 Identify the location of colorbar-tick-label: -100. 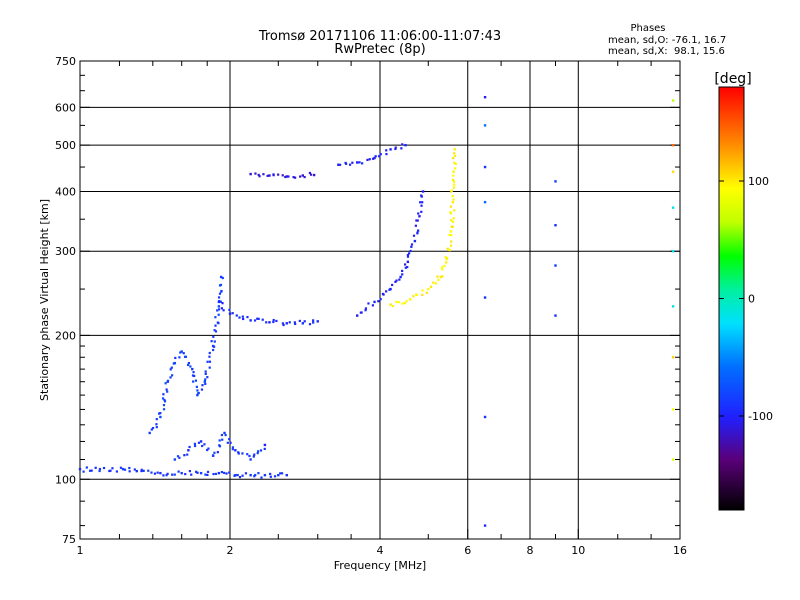
(760, 416).